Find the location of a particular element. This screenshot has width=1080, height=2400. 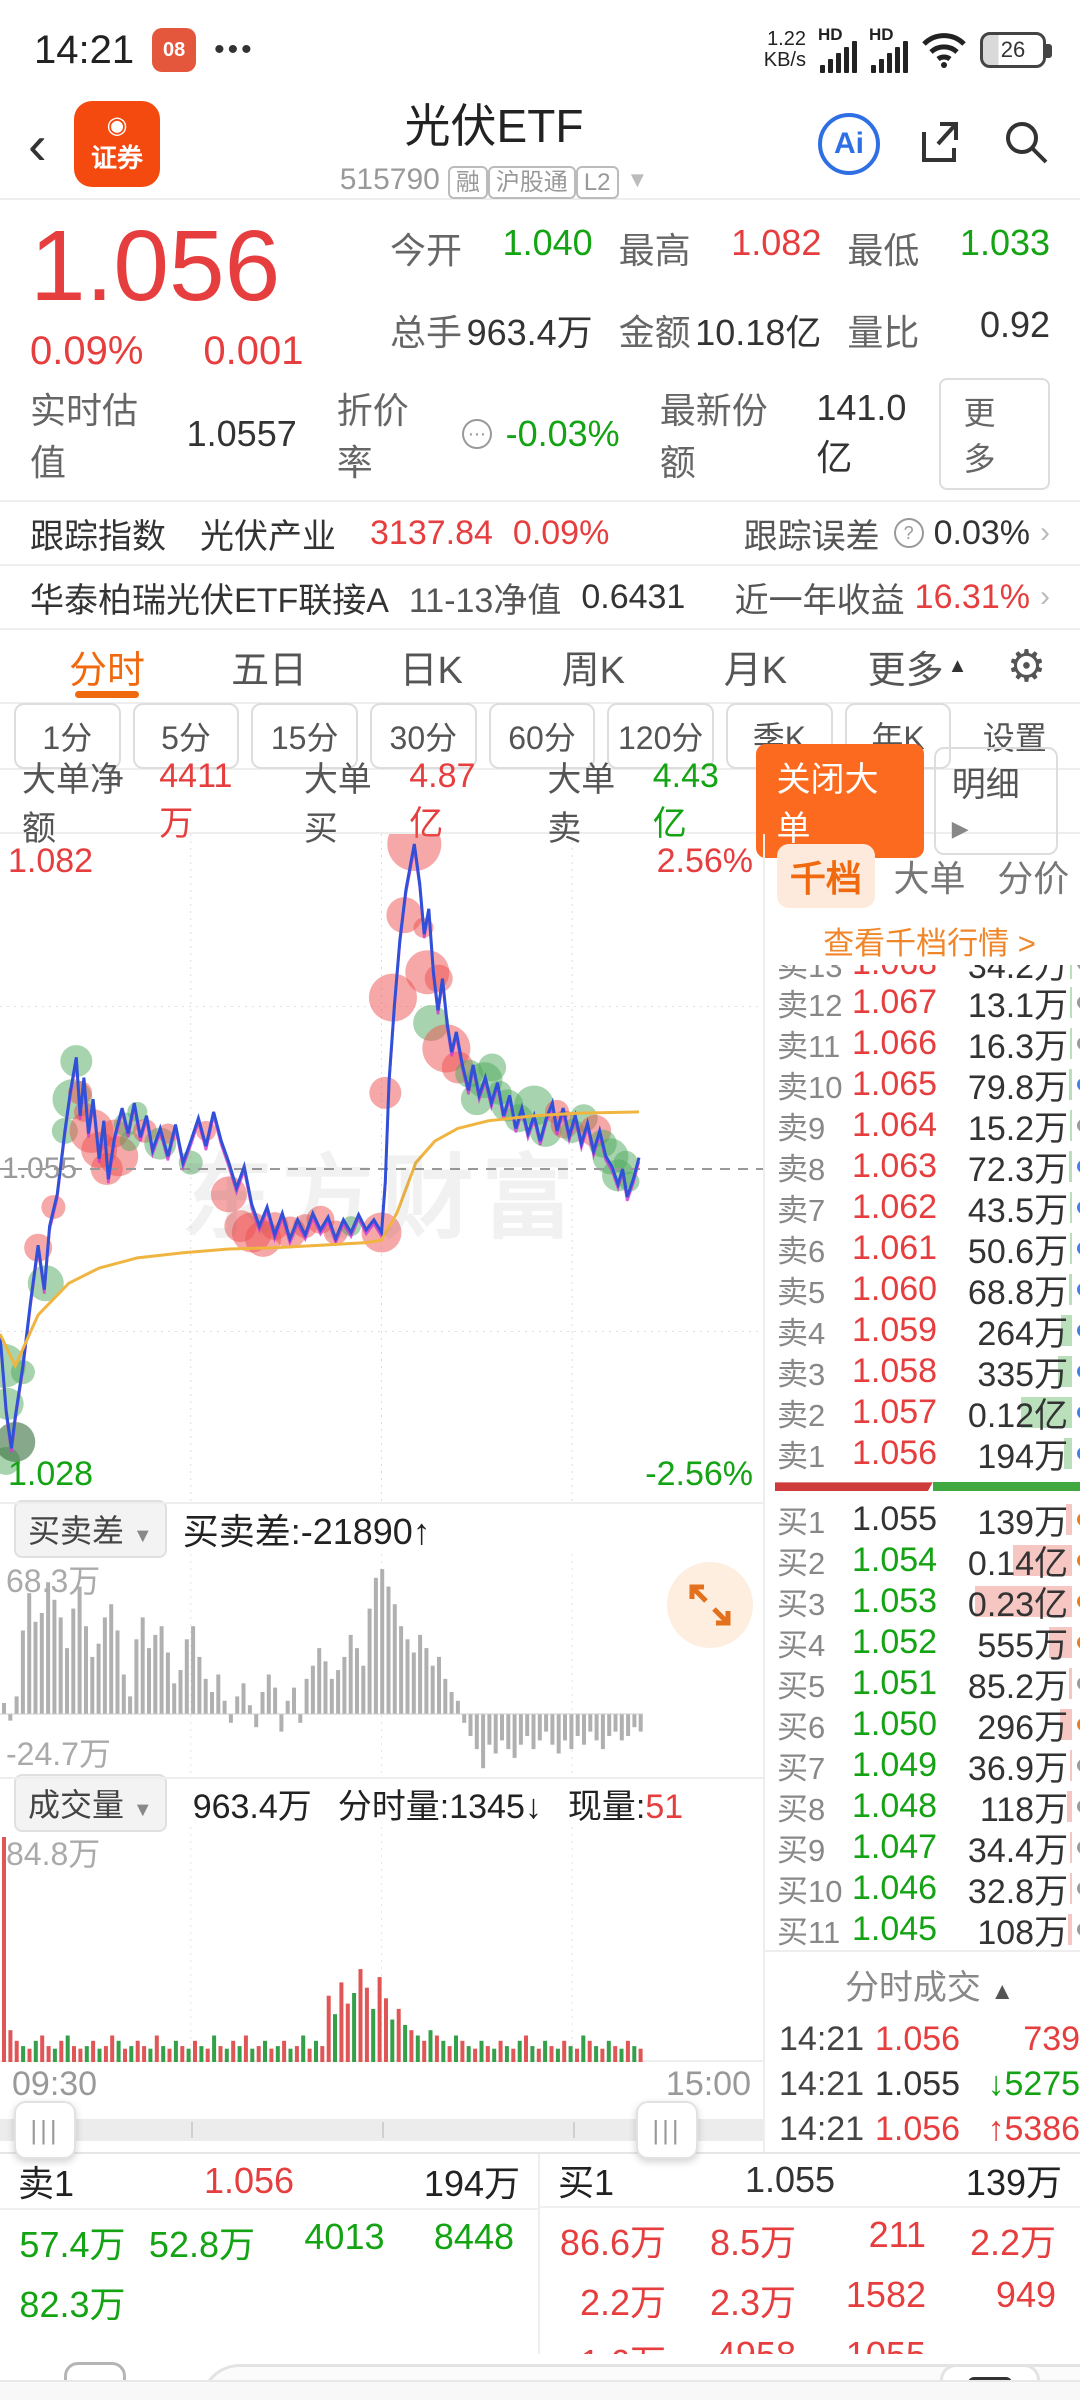

sell-level-row: 卖9 1.064 15.2万 is located at coordinates (922, 1126).